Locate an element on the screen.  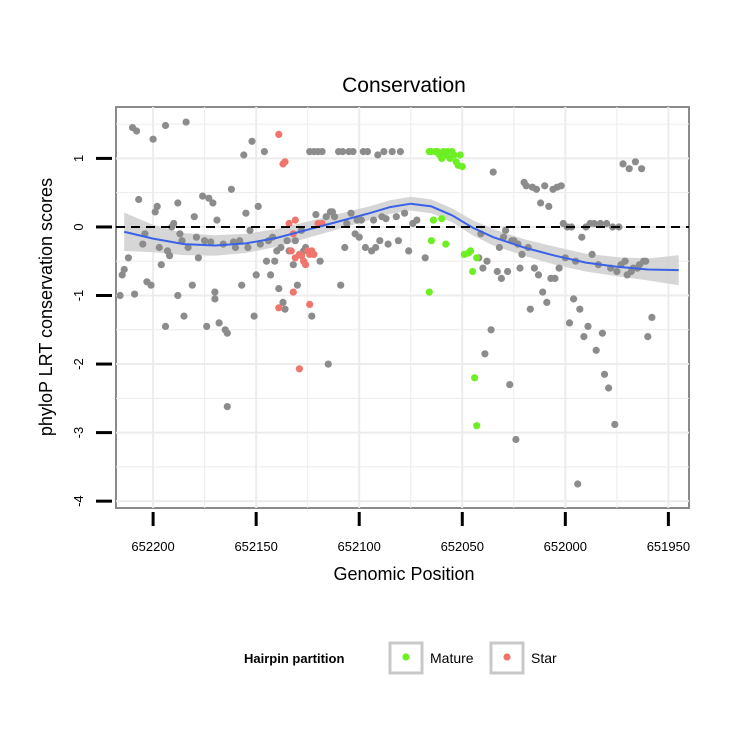
x-tick-label: 652100 is located at coordinates (359, 546).